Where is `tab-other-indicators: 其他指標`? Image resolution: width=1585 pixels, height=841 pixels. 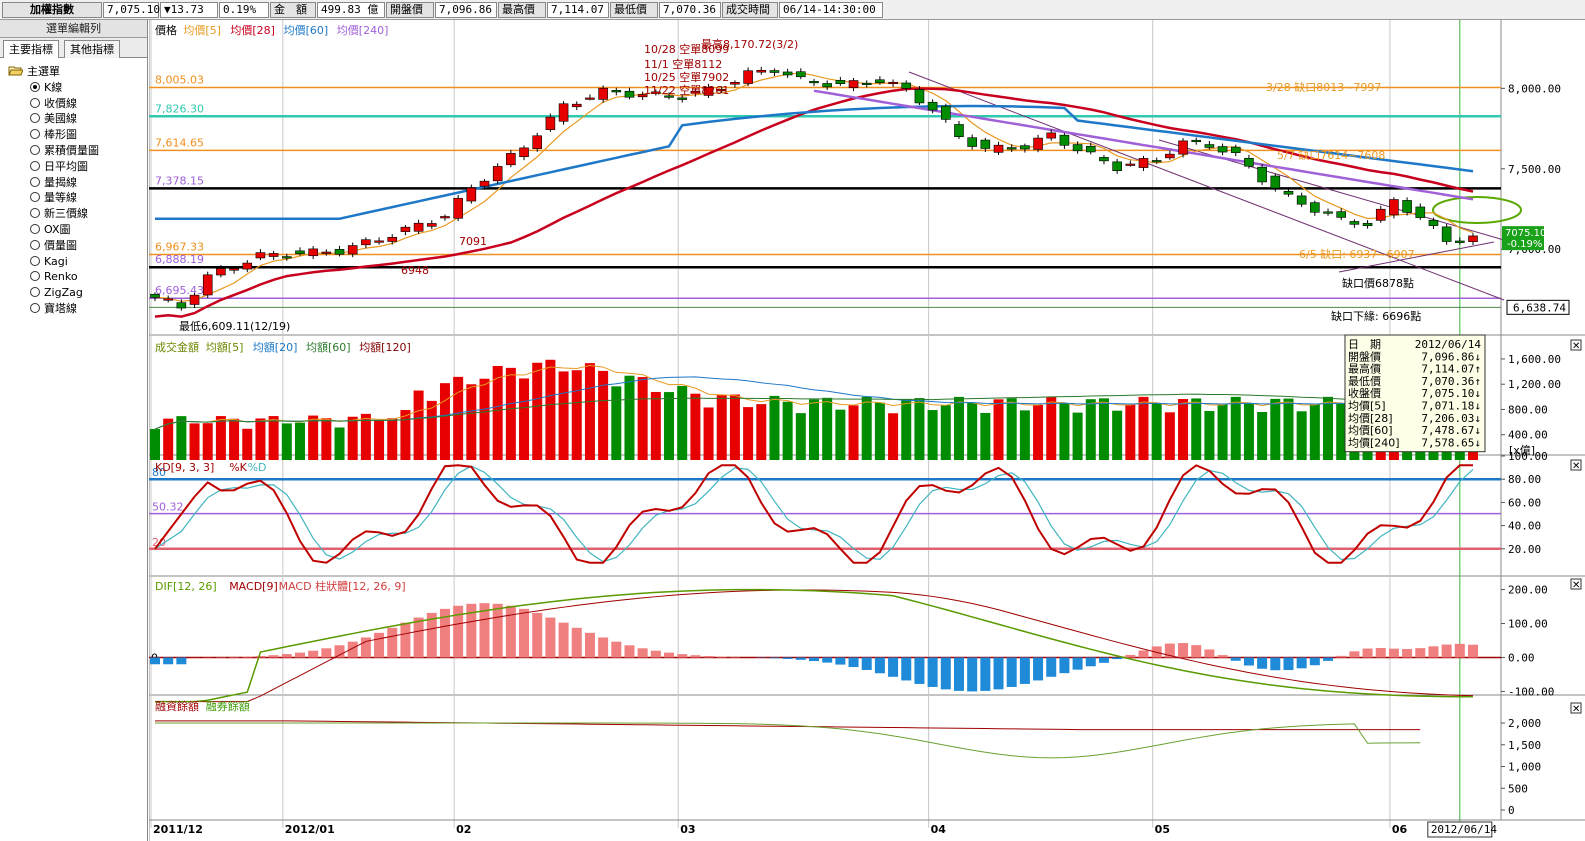
tab-other-indicators: 其他指標 is located at coordinates (92, 49).